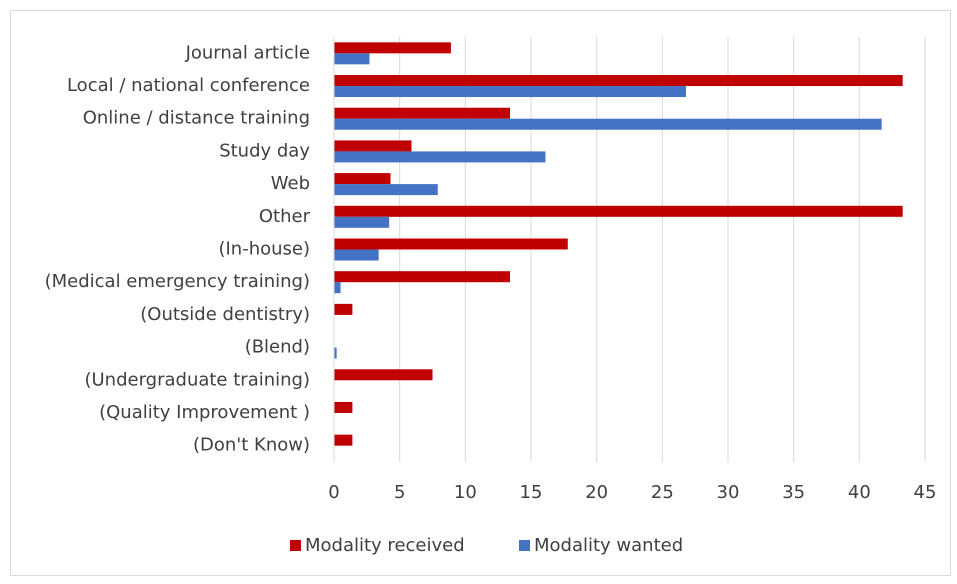 The image size is (957, 584). I want to click on x-tick-label: 5, so click(399, 492).